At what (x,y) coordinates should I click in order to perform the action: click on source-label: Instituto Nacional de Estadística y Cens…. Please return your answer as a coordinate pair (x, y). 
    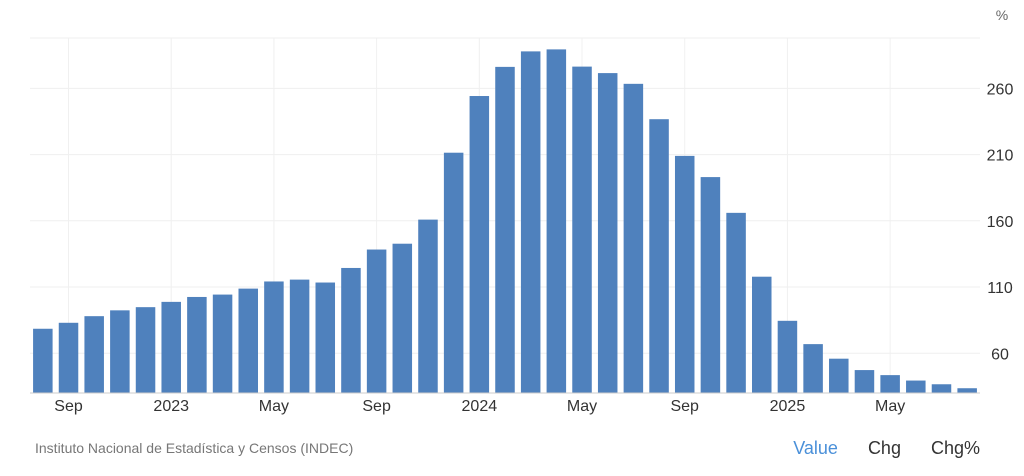
    Looking at the image, I should click on (194, 448).